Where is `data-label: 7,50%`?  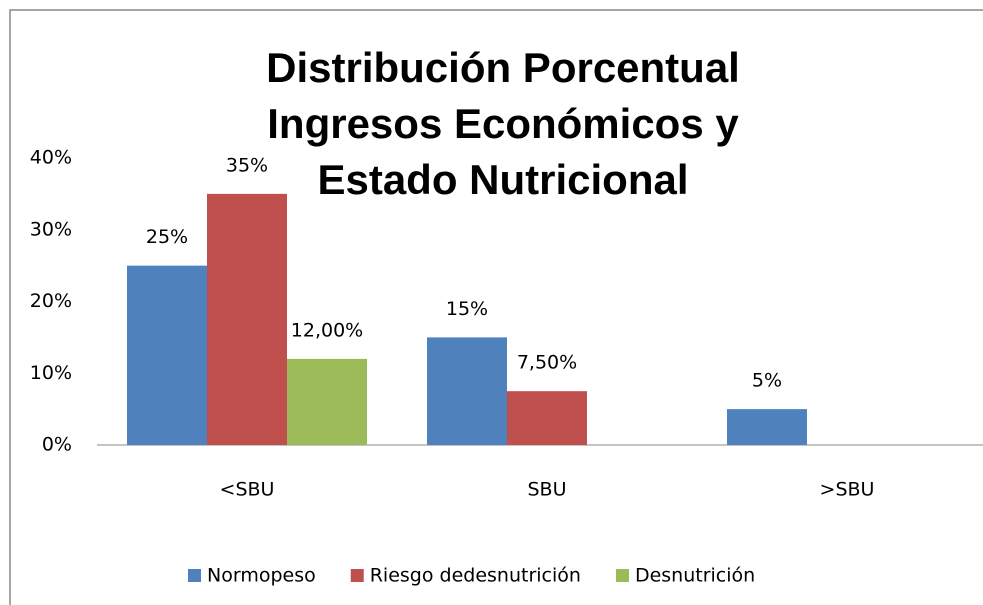
data-label: 7,50% is located at coordinates (547, 363).